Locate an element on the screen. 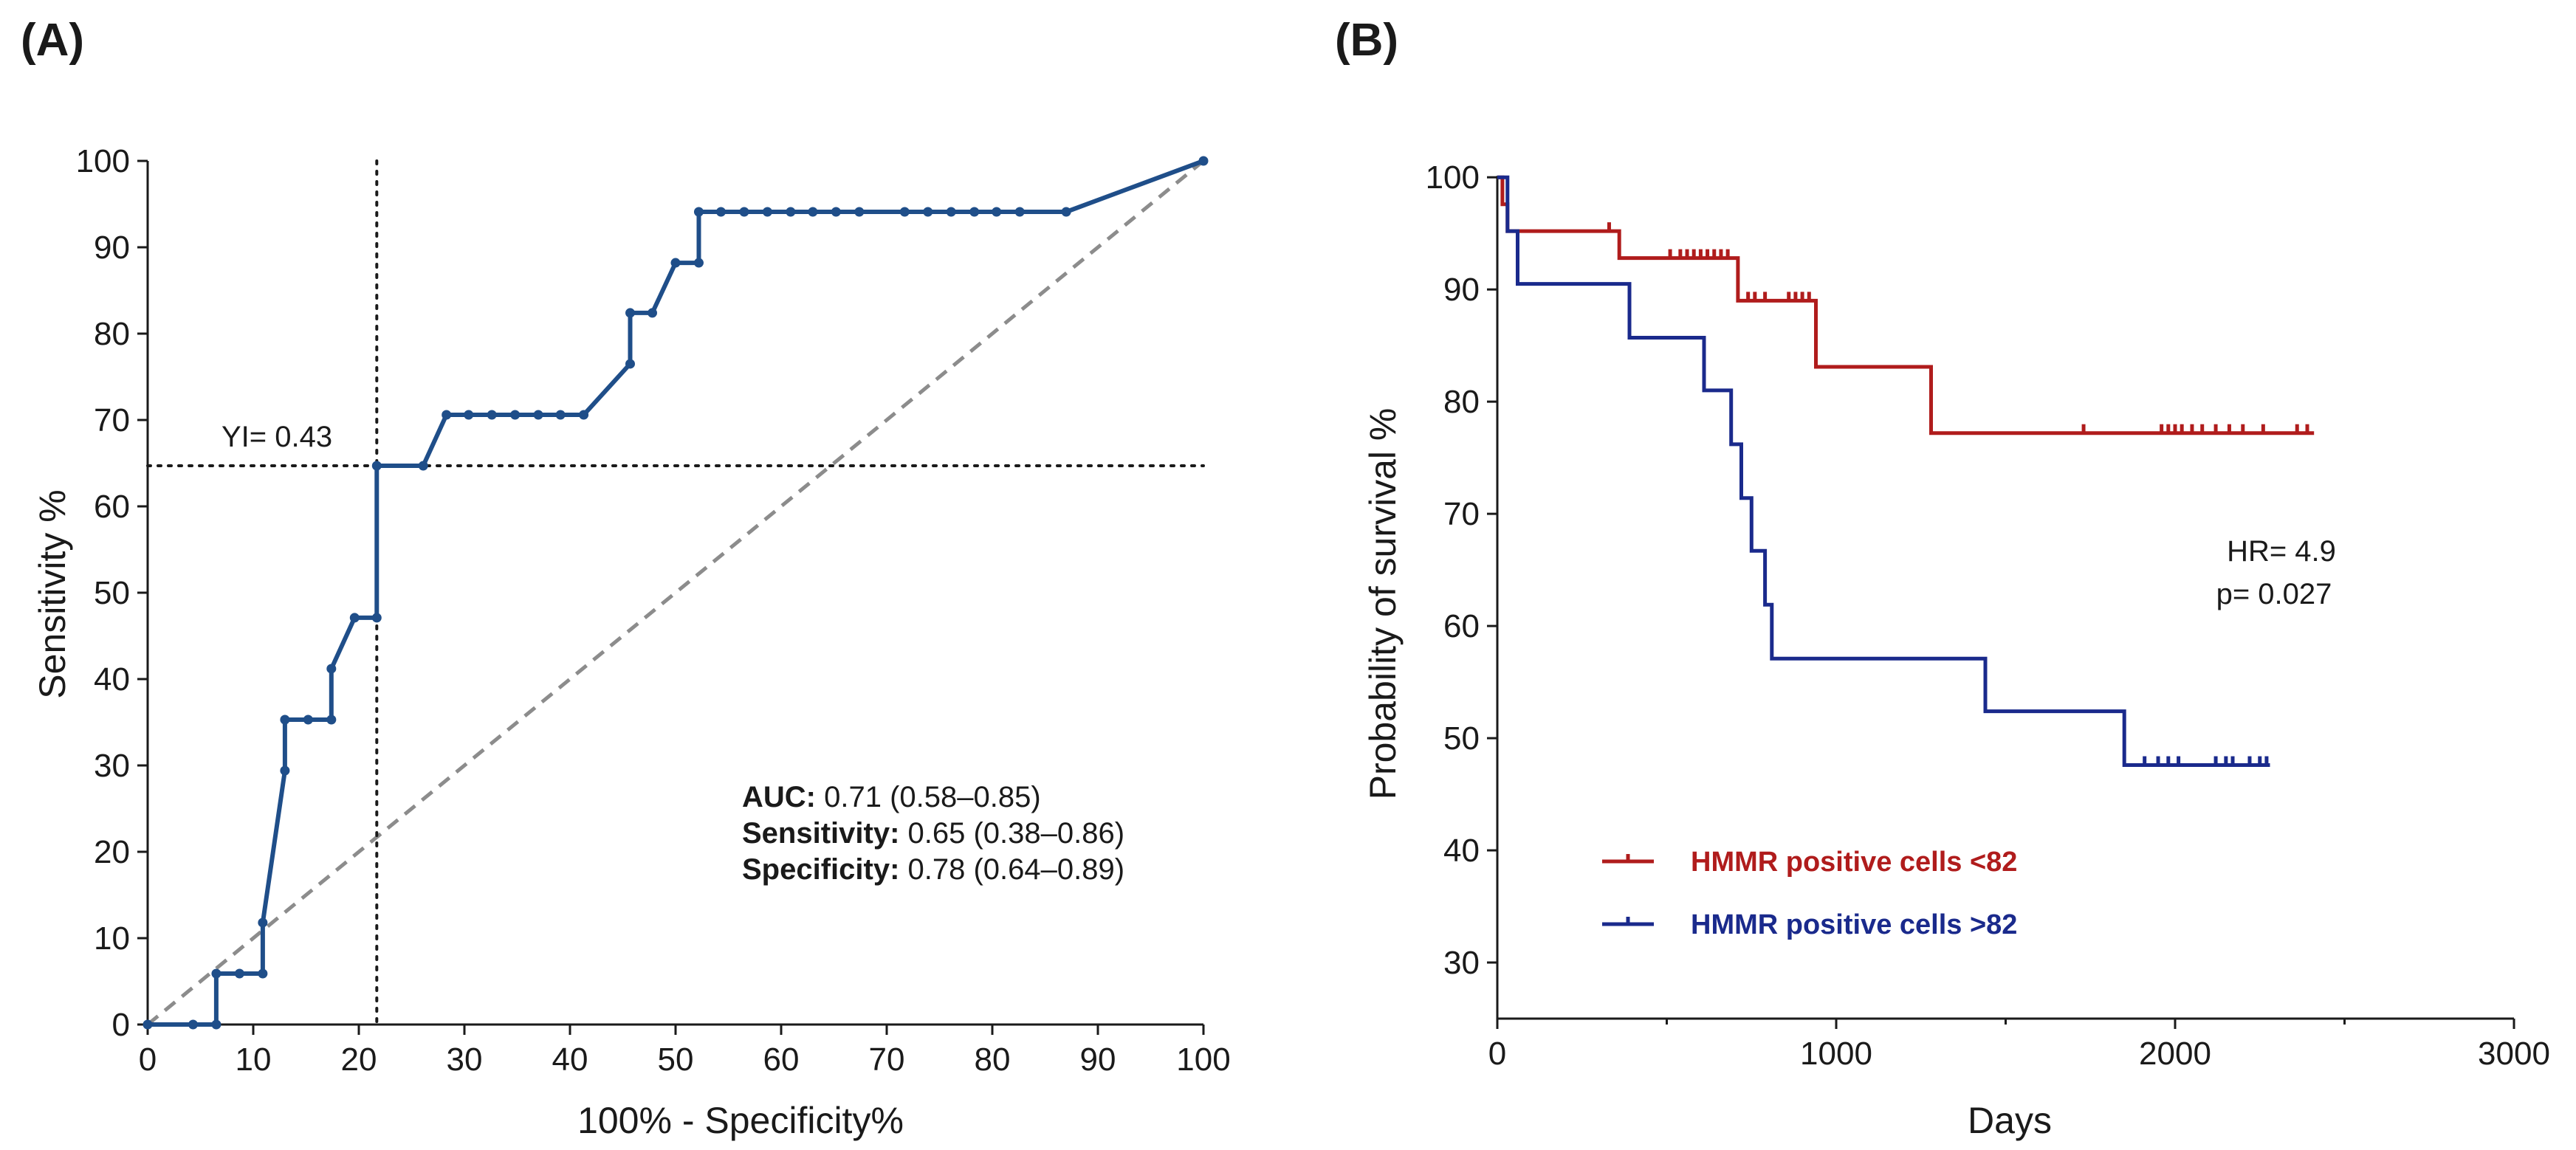 This screenshot has width=2576, height=1150. x-axis-title: 100% - Specificity% is located at coordinates (740, 1121).